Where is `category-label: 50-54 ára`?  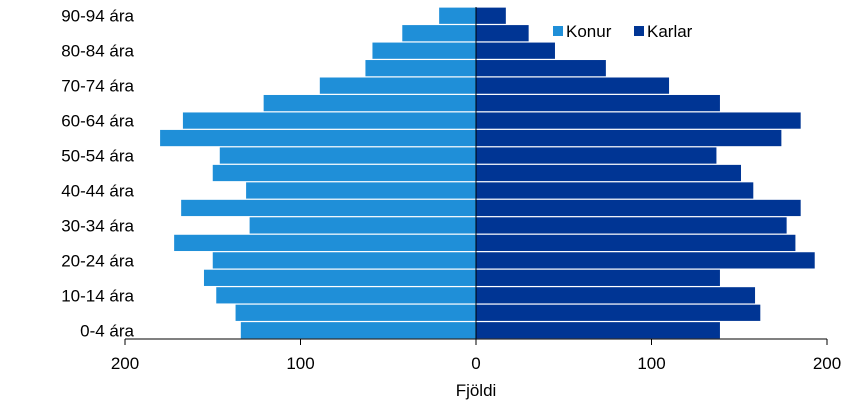
category-label: 50-54 ára is located at coordinates (97, 156).